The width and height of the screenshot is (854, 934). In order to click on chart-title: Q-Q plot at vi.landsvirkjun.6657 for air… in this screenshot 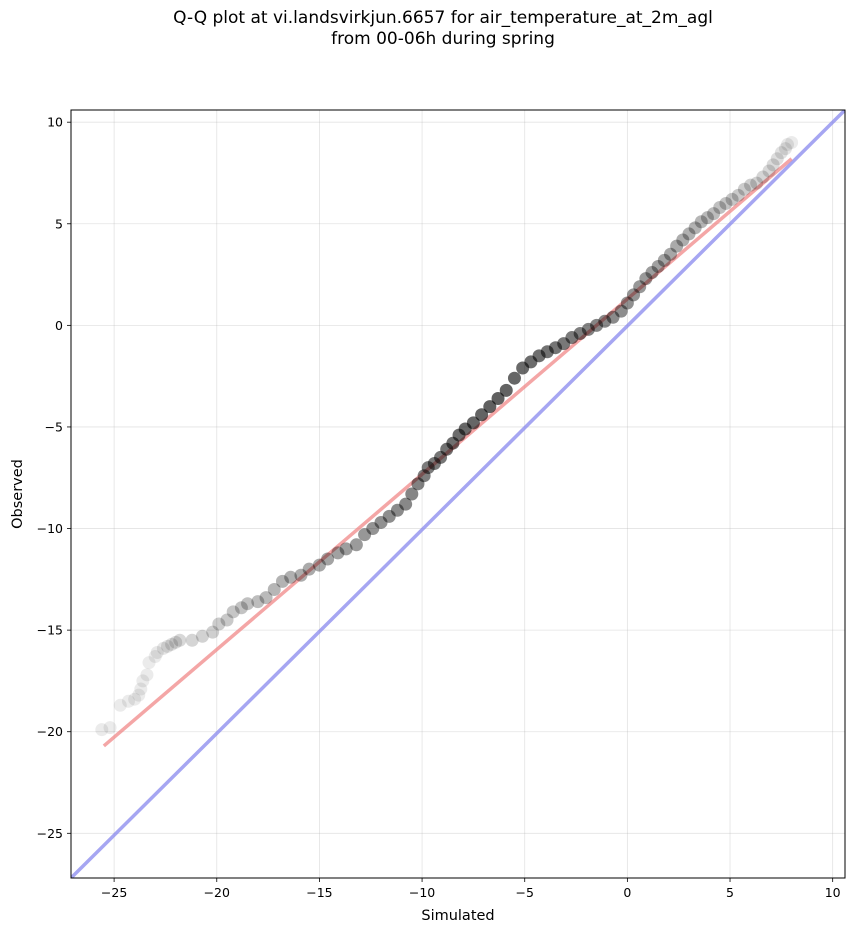, I will do `click(427, 29)`.